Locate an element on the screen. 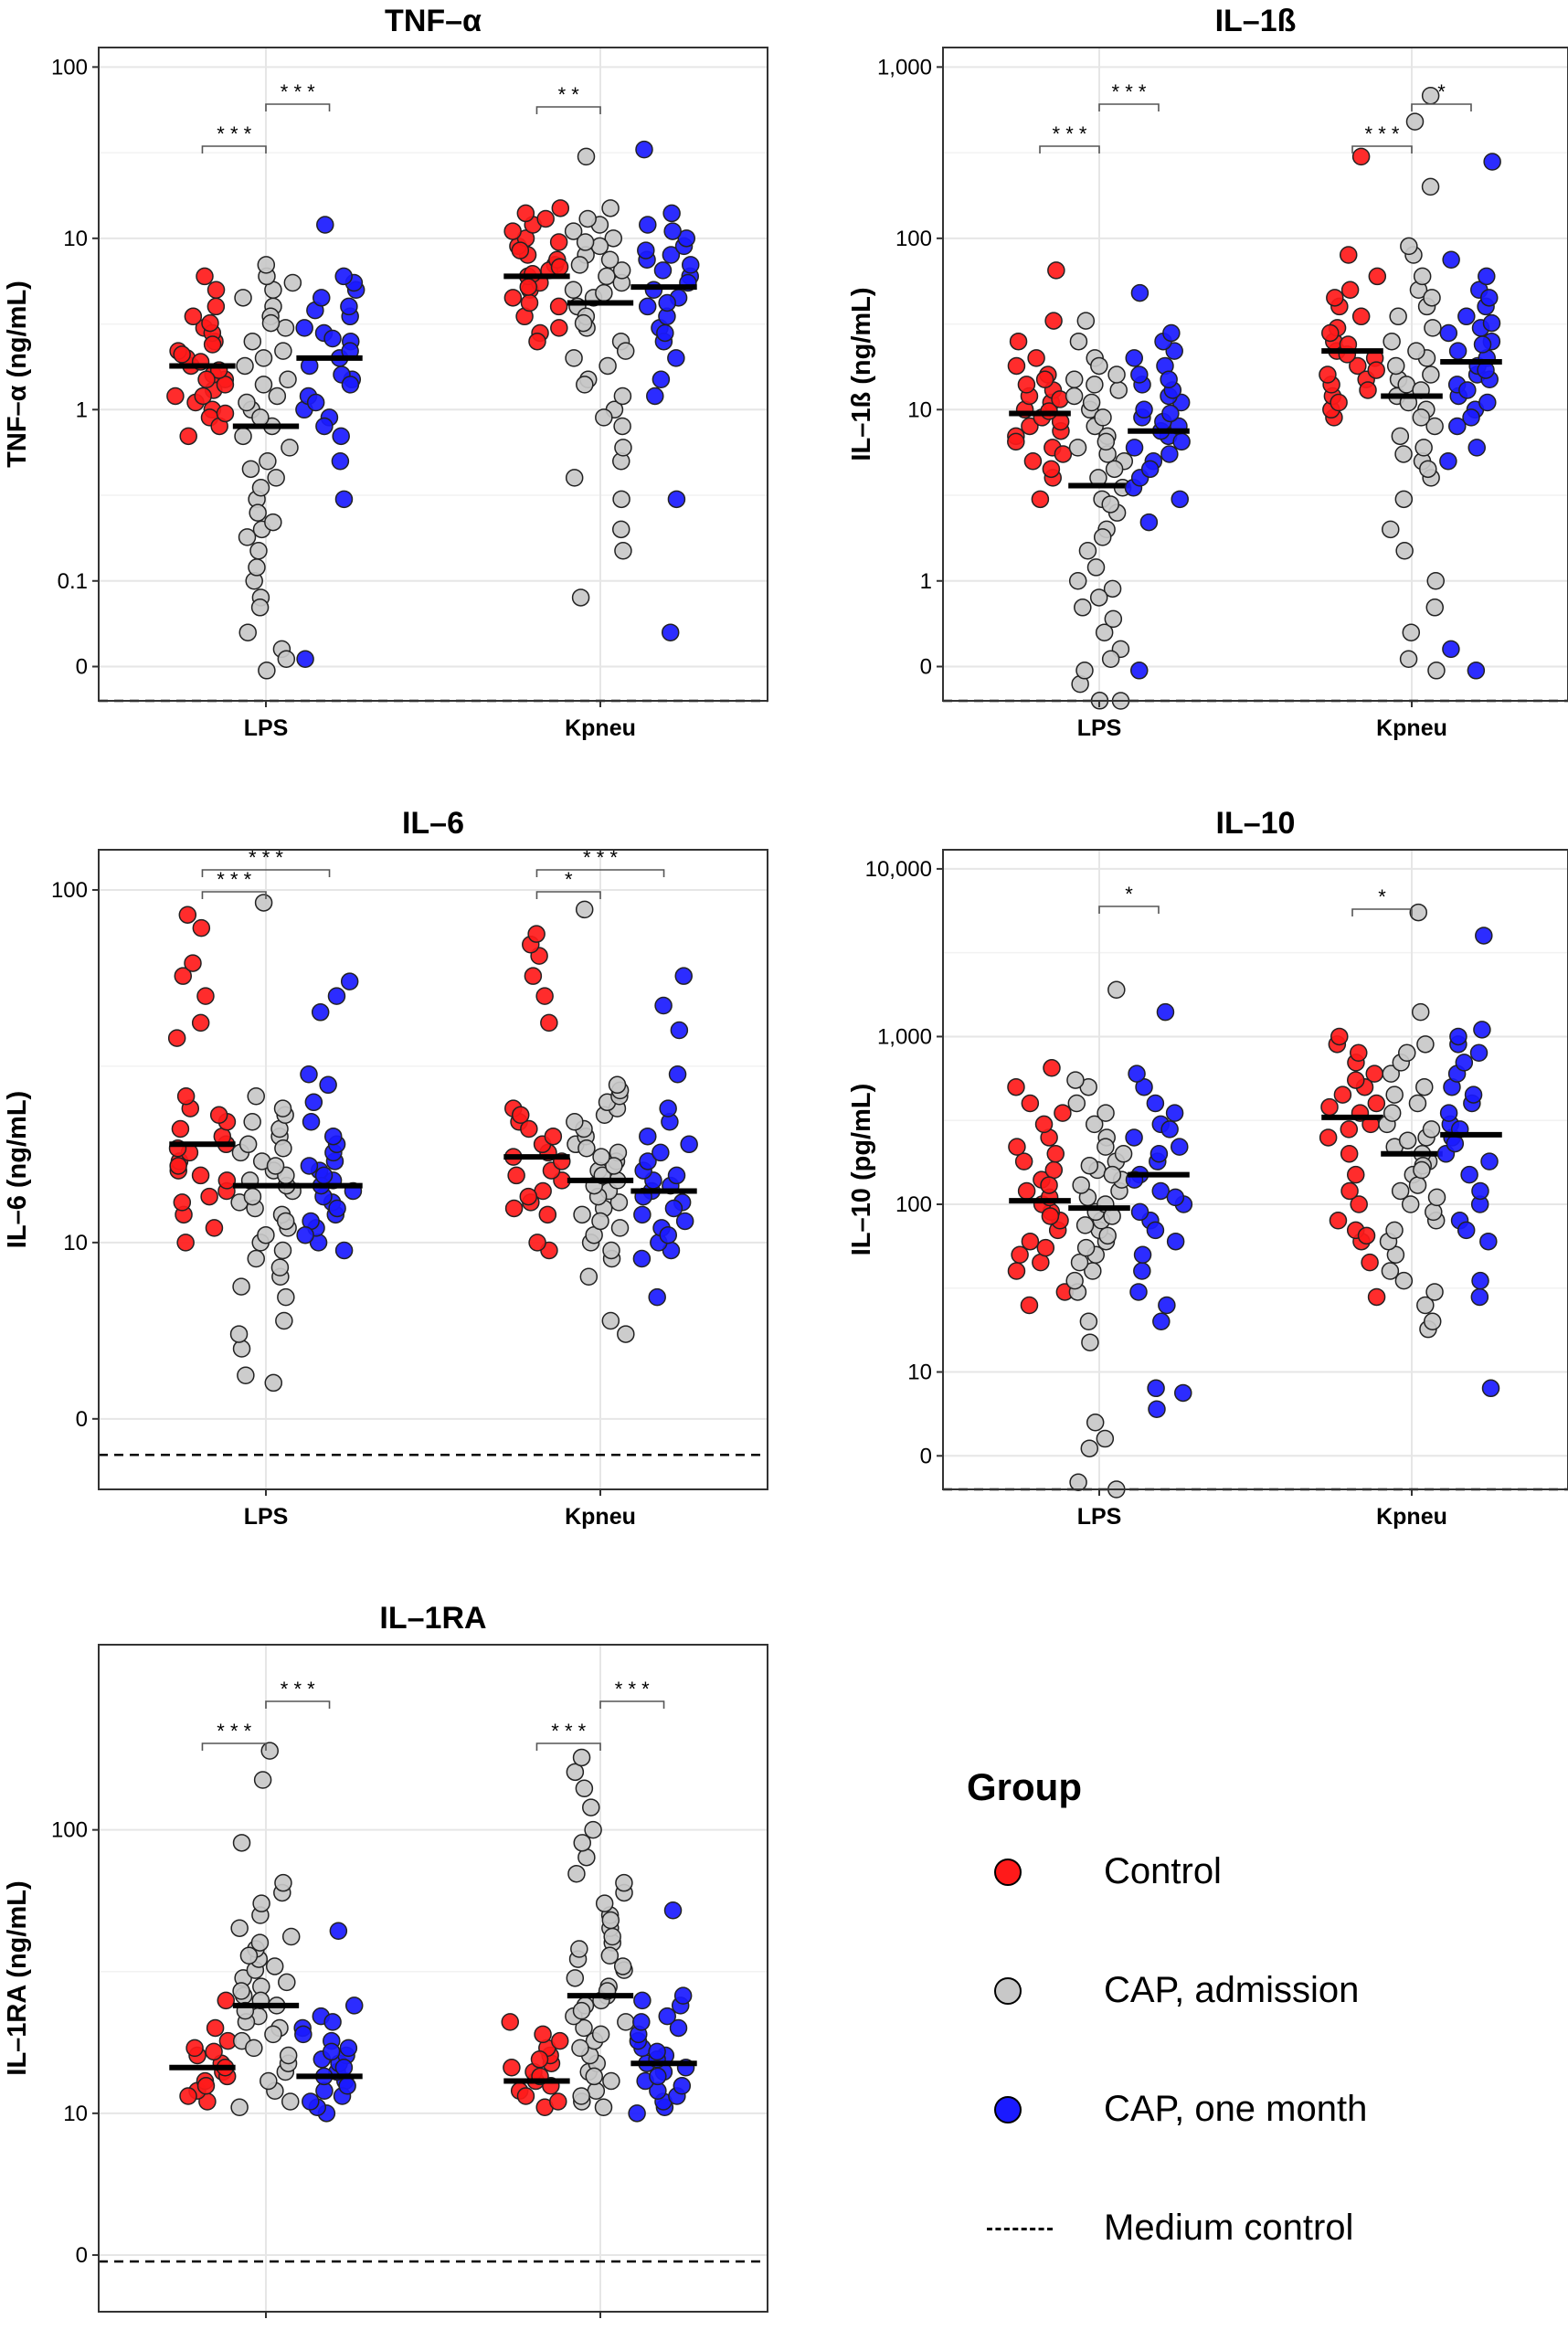  control-point-icon is located at coordinates (1008, 1872).